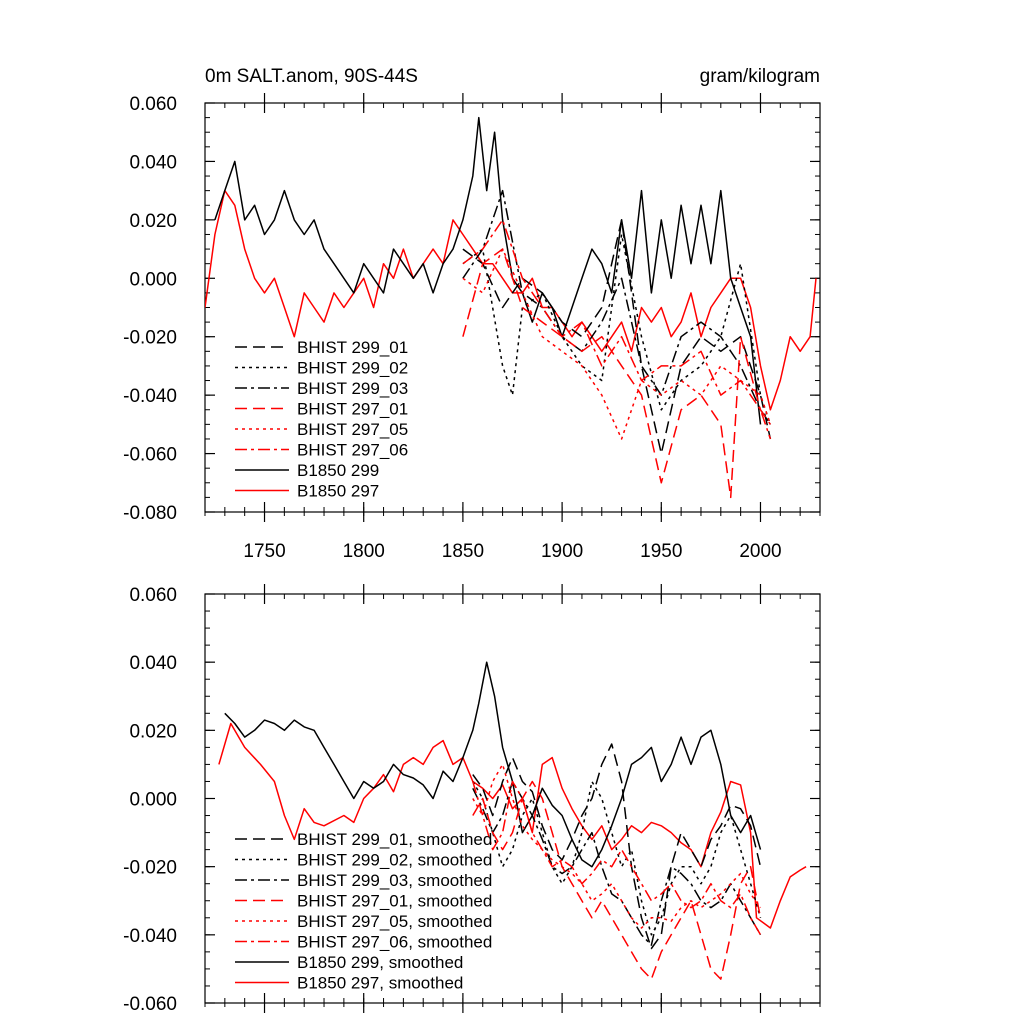 The height and width of the screenshot is (1024, 1024). Describe the element at coordinates (394, 901) in the screenshot. I see `bottom-legend-label: BHIST 297_01, smoothed` at that location.